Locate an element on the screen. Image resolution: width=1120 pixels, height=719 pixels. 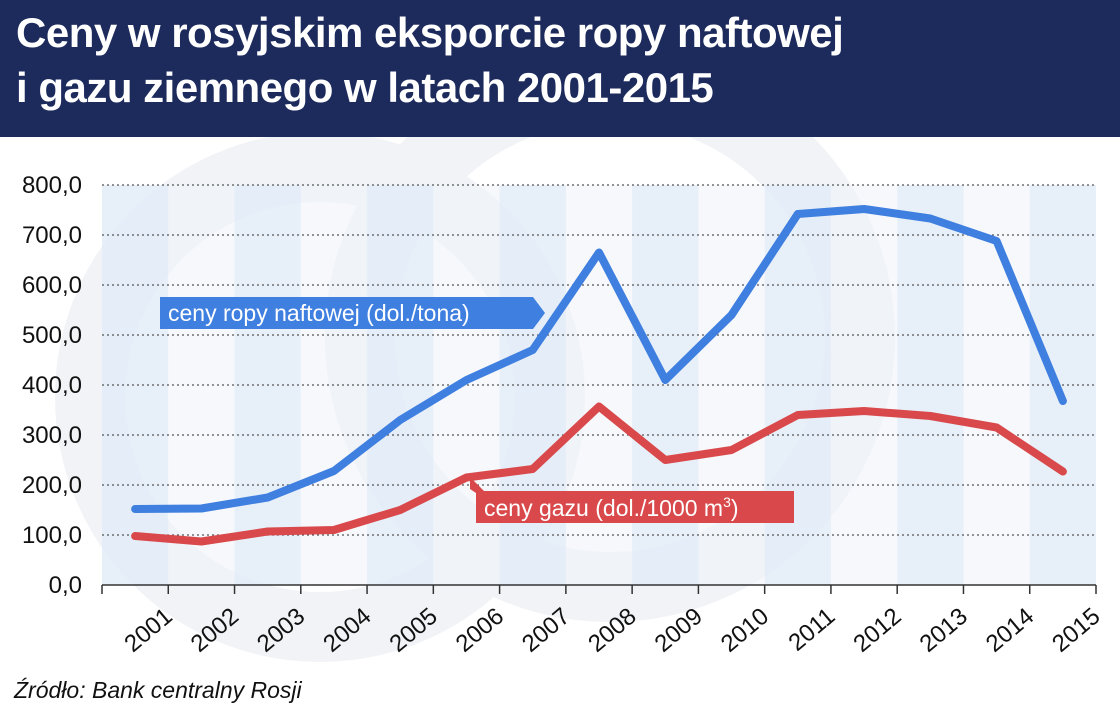
gas-series-label-text: ceny gazu (dol./1000 m3) is located at coordinates (611, 507).